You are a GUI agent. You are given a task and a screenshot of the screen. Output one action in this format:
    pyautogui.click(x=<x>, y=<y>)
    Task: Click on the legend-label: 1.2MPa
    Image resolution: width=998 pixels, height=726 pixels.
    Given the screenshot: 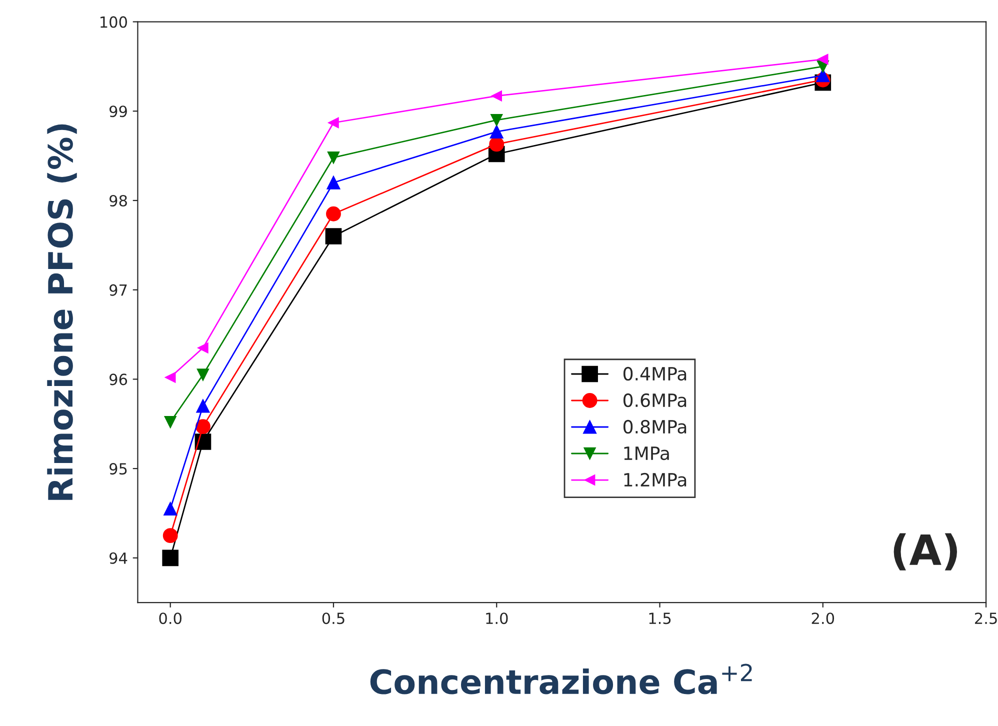 What is the action you would take?
    pyautogui.click(x=655, y=479)
    